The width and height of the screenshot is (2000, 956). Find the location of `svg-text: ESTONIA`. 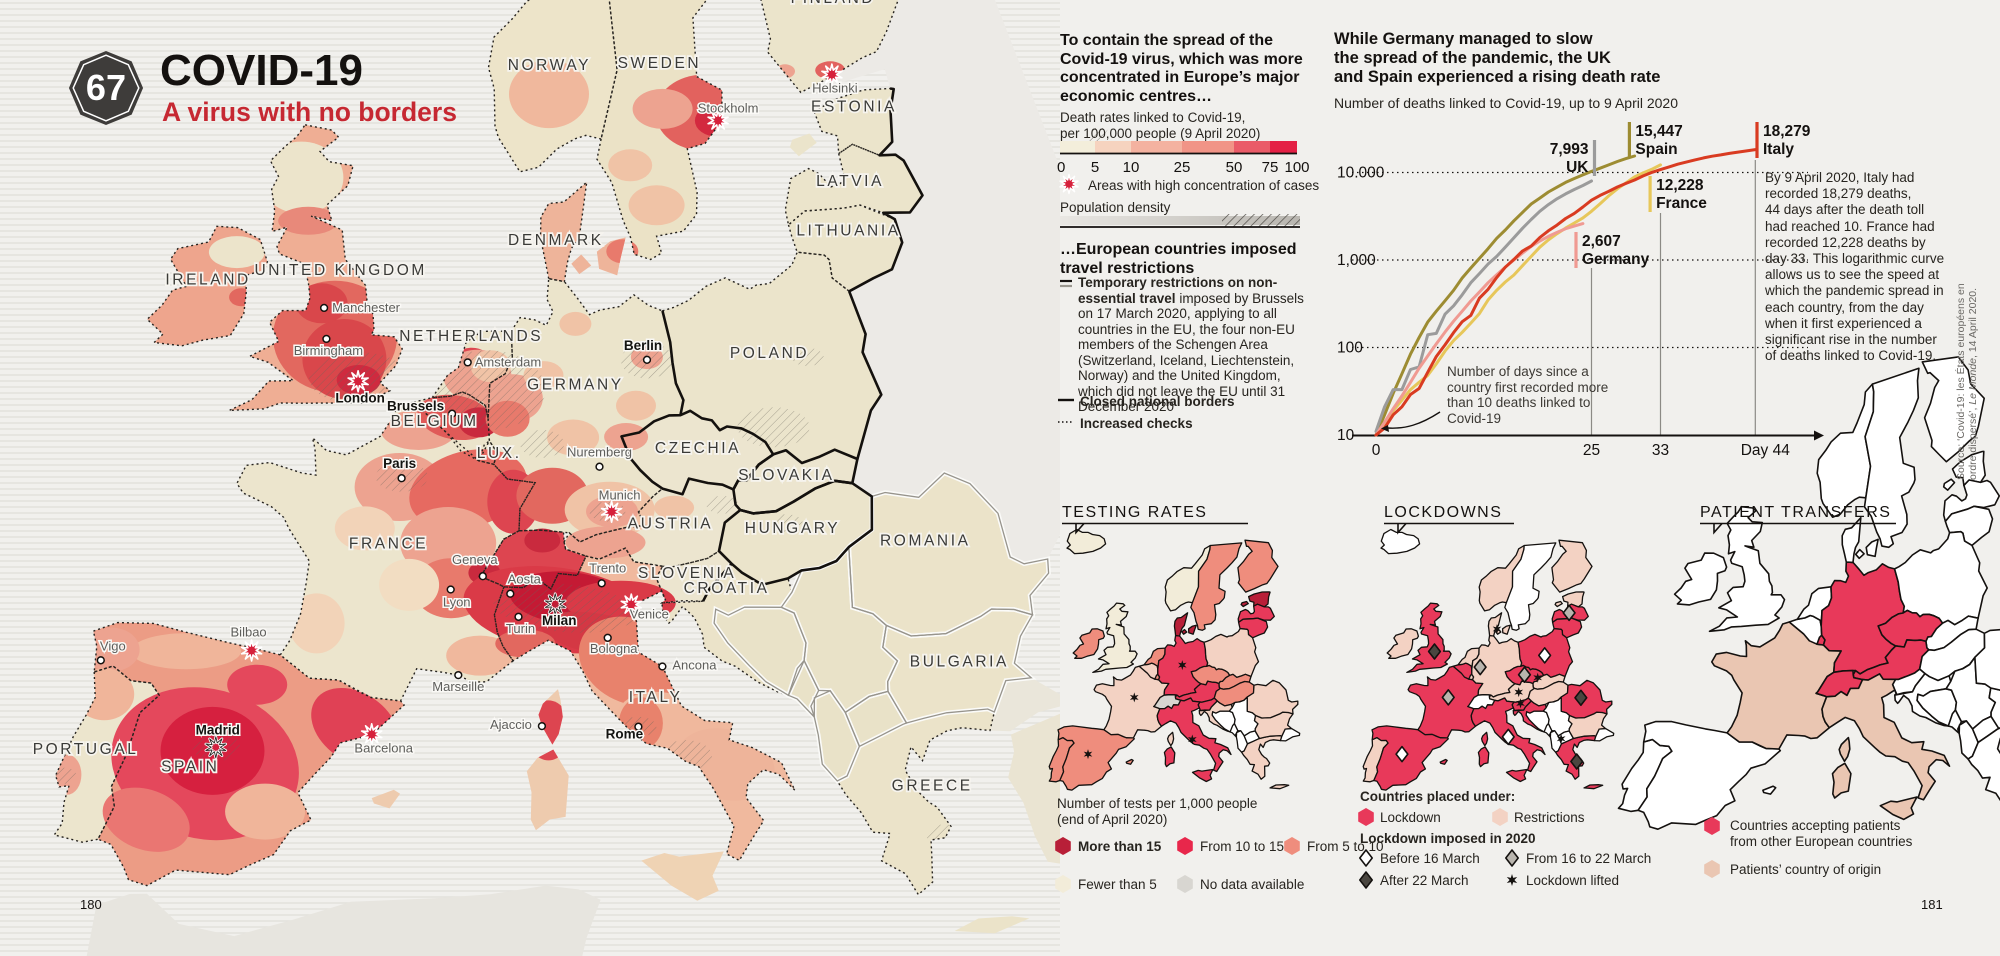

svg-text: ESTONIA is located at coordinates (854, 106).